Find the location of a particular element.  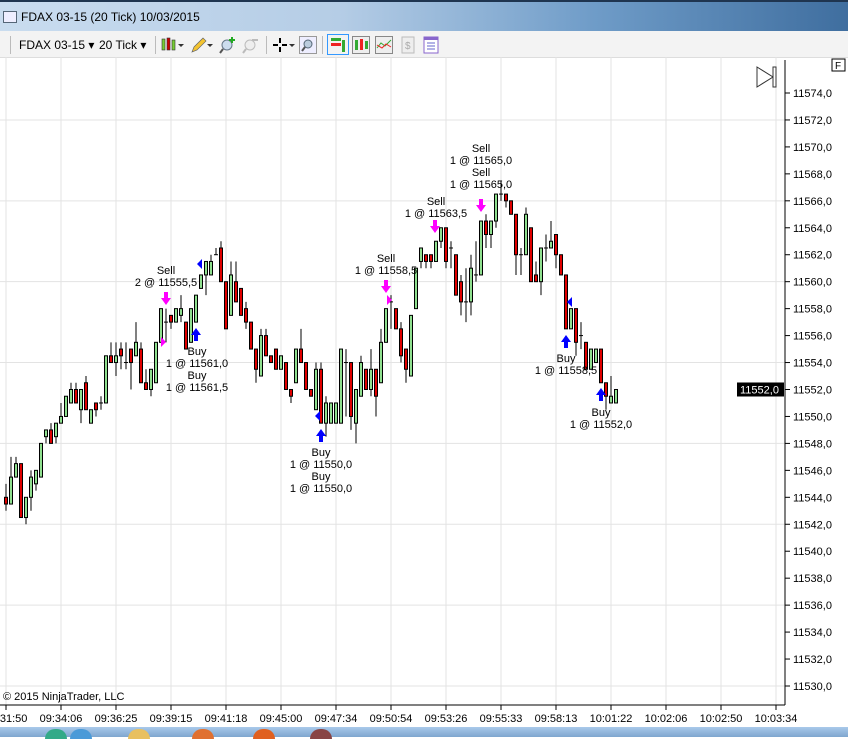

x-tick-label: 09:55:33 is located at coordinates (501, 719).